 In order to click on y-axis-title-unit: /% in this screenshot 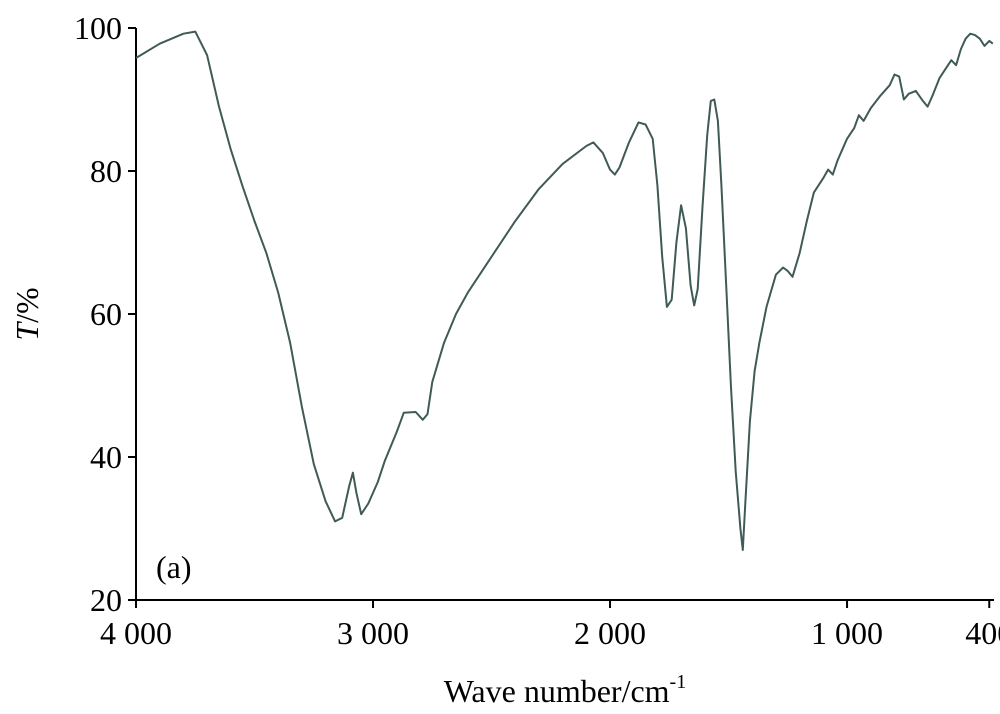, I will do `click(27, 305)`.